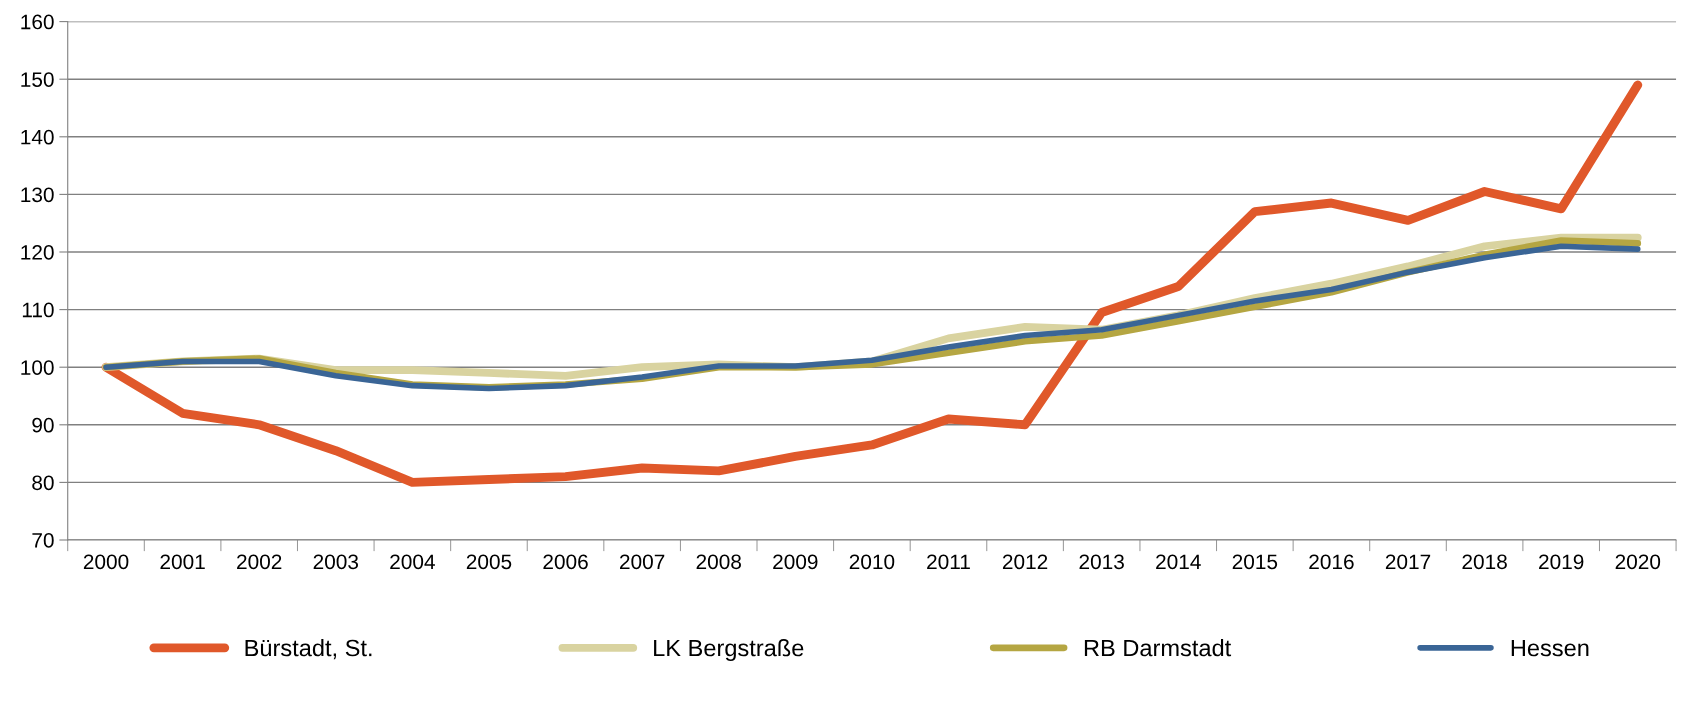 The width and height of the screenshot is (1693, 720). Describe the element at coordinates (1408, 562) in the screenshot. I see `x-tick-label: 2017` at that location.